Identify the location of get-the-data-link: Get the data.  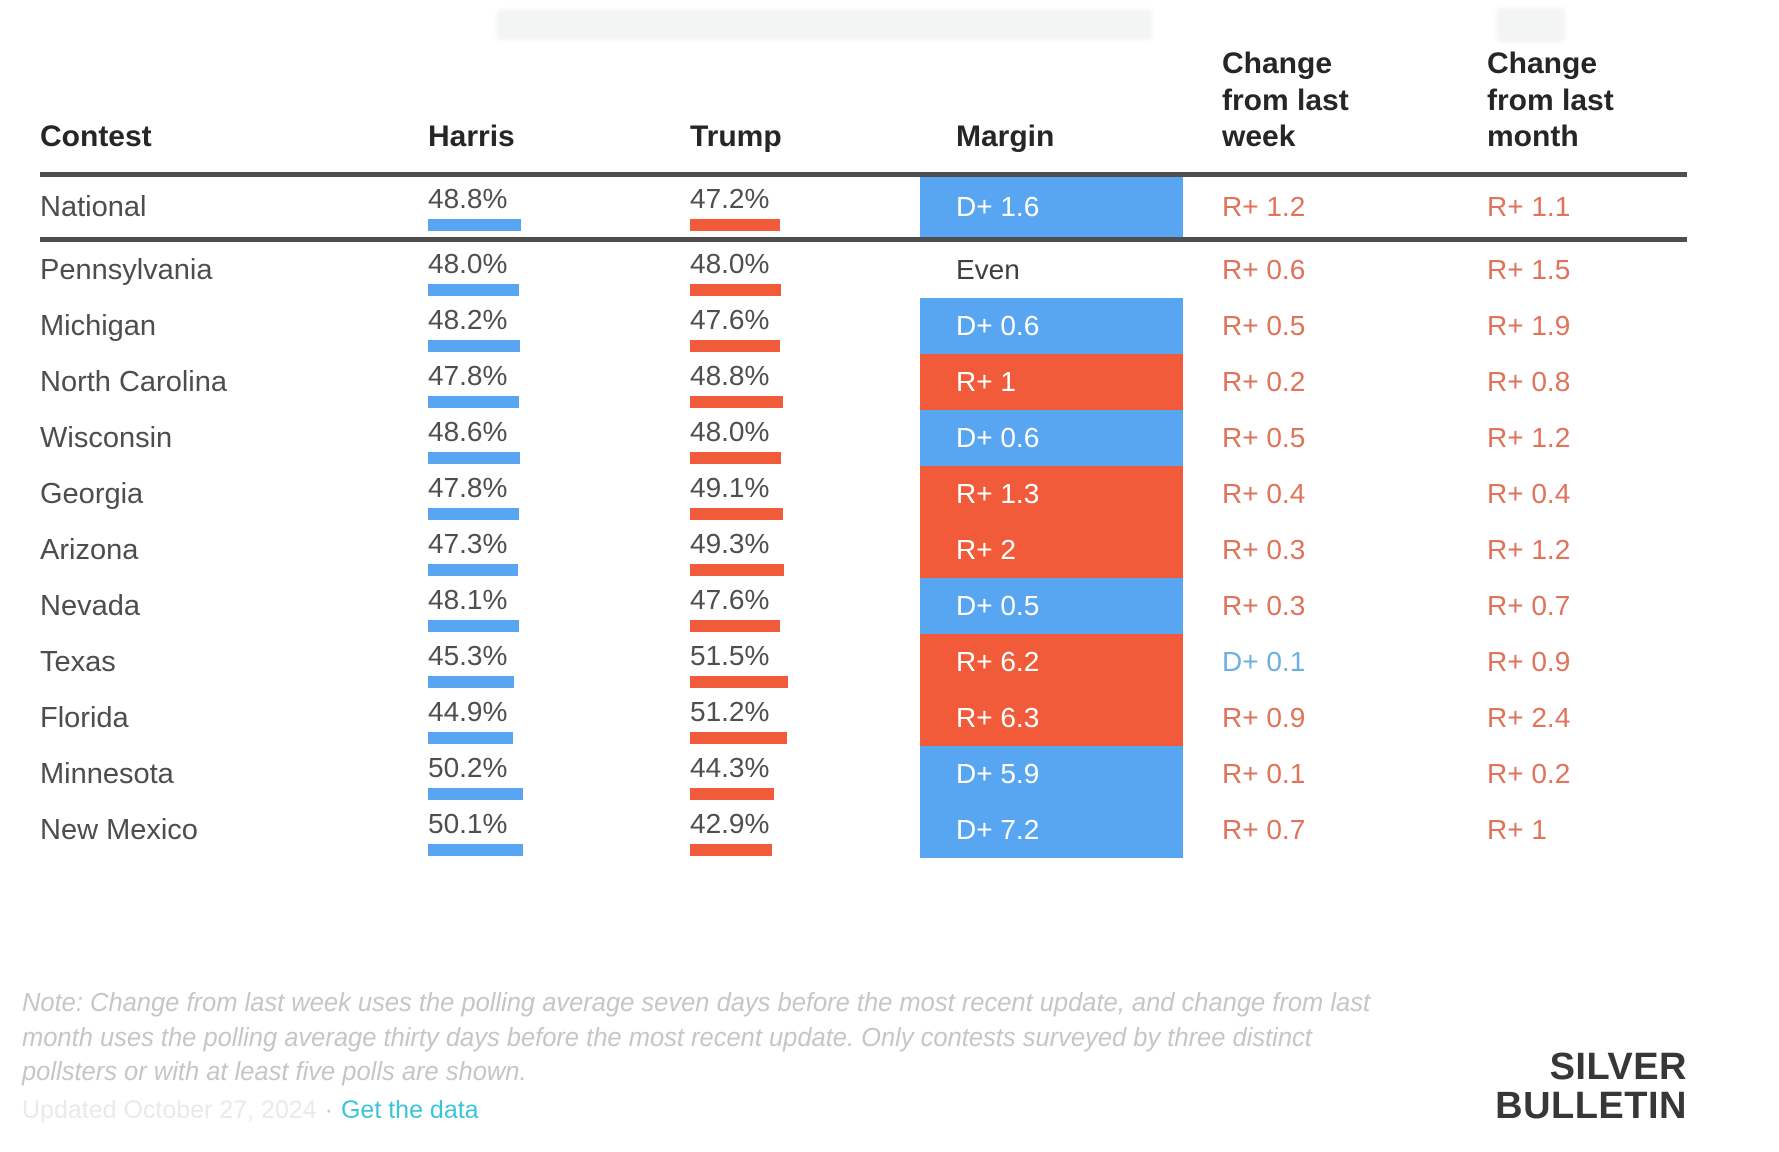
(409, 1110).